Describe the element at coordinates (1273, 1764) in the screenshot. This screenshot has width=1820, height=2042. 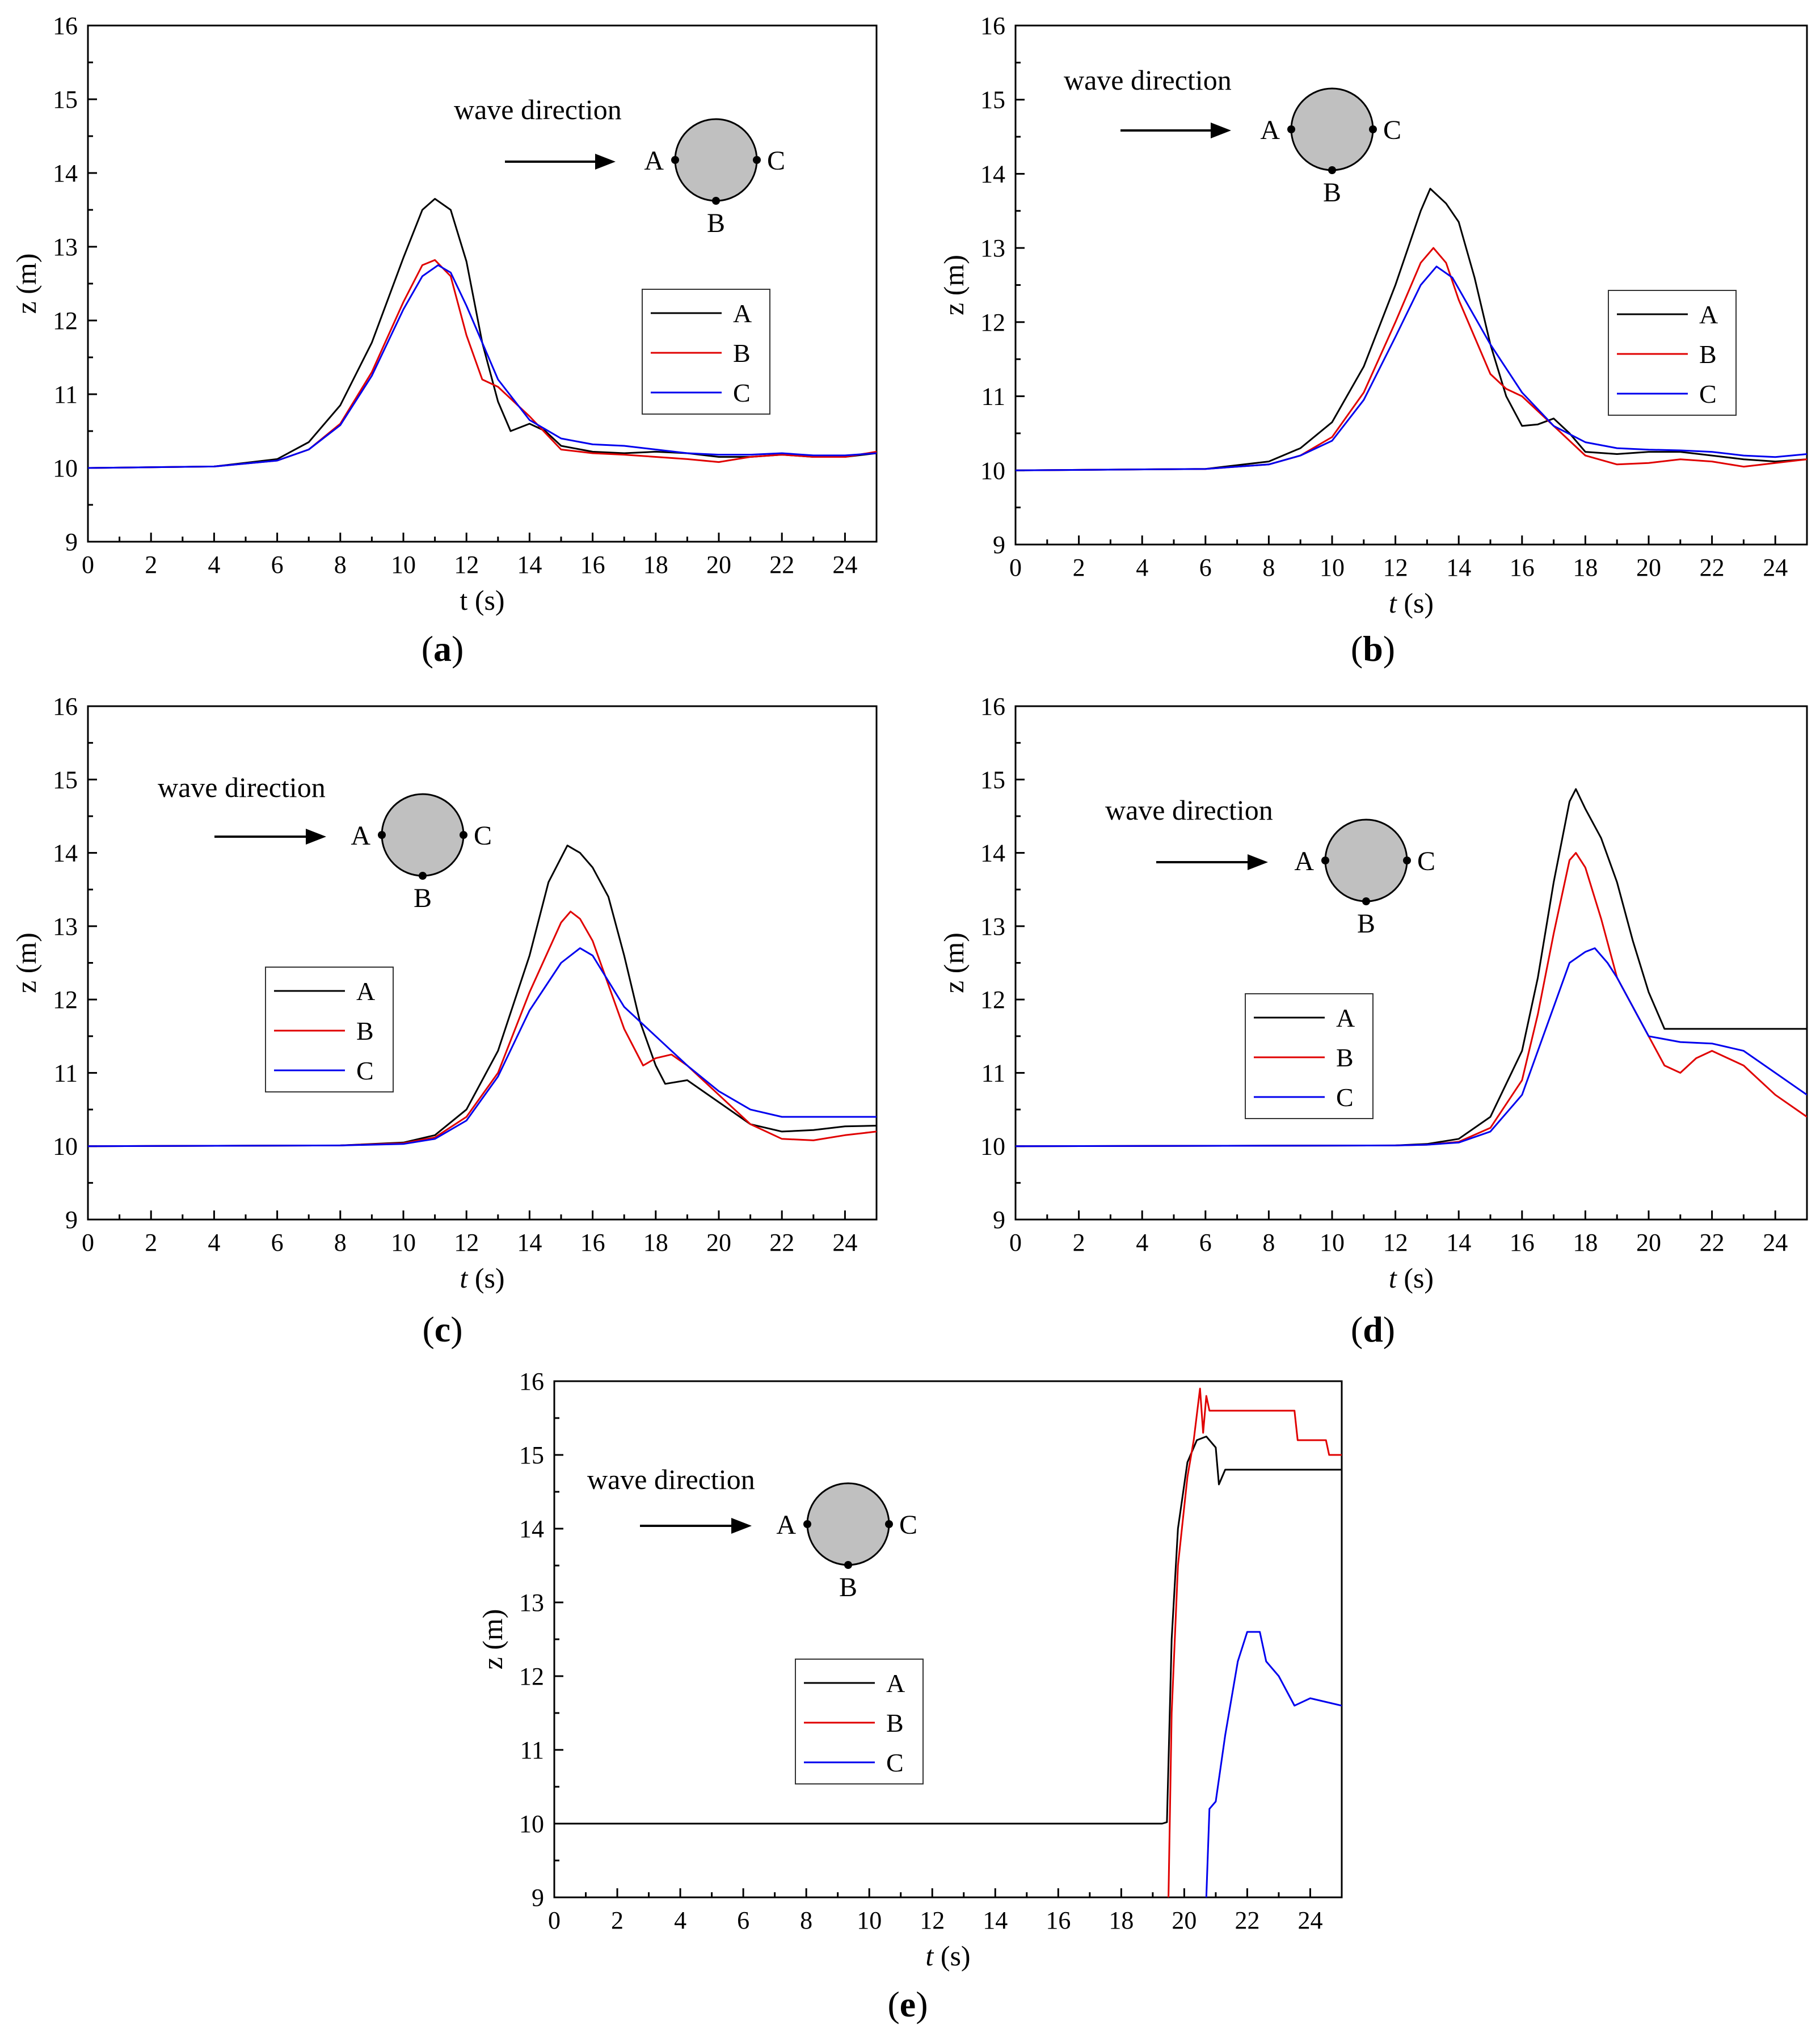
I see `series-line-C` at that location.